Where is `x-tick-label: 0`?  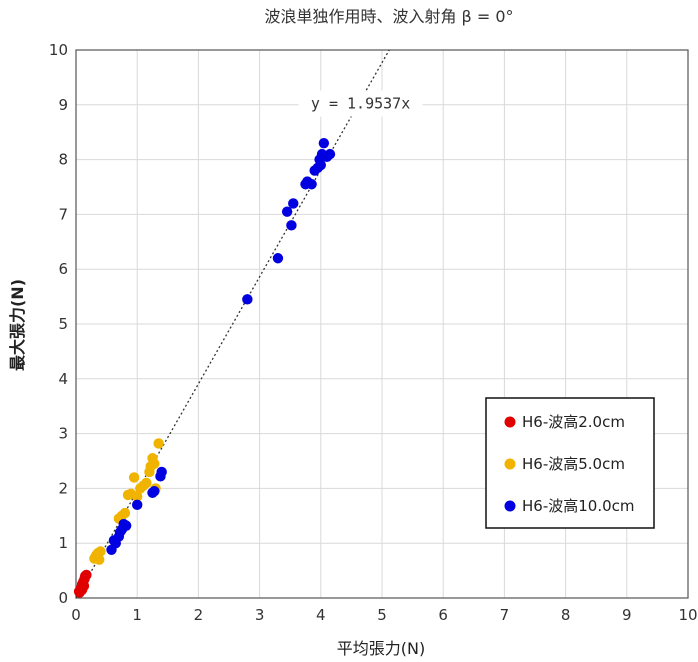 x-tick-label: 0 is located at coordinates (76, 615).